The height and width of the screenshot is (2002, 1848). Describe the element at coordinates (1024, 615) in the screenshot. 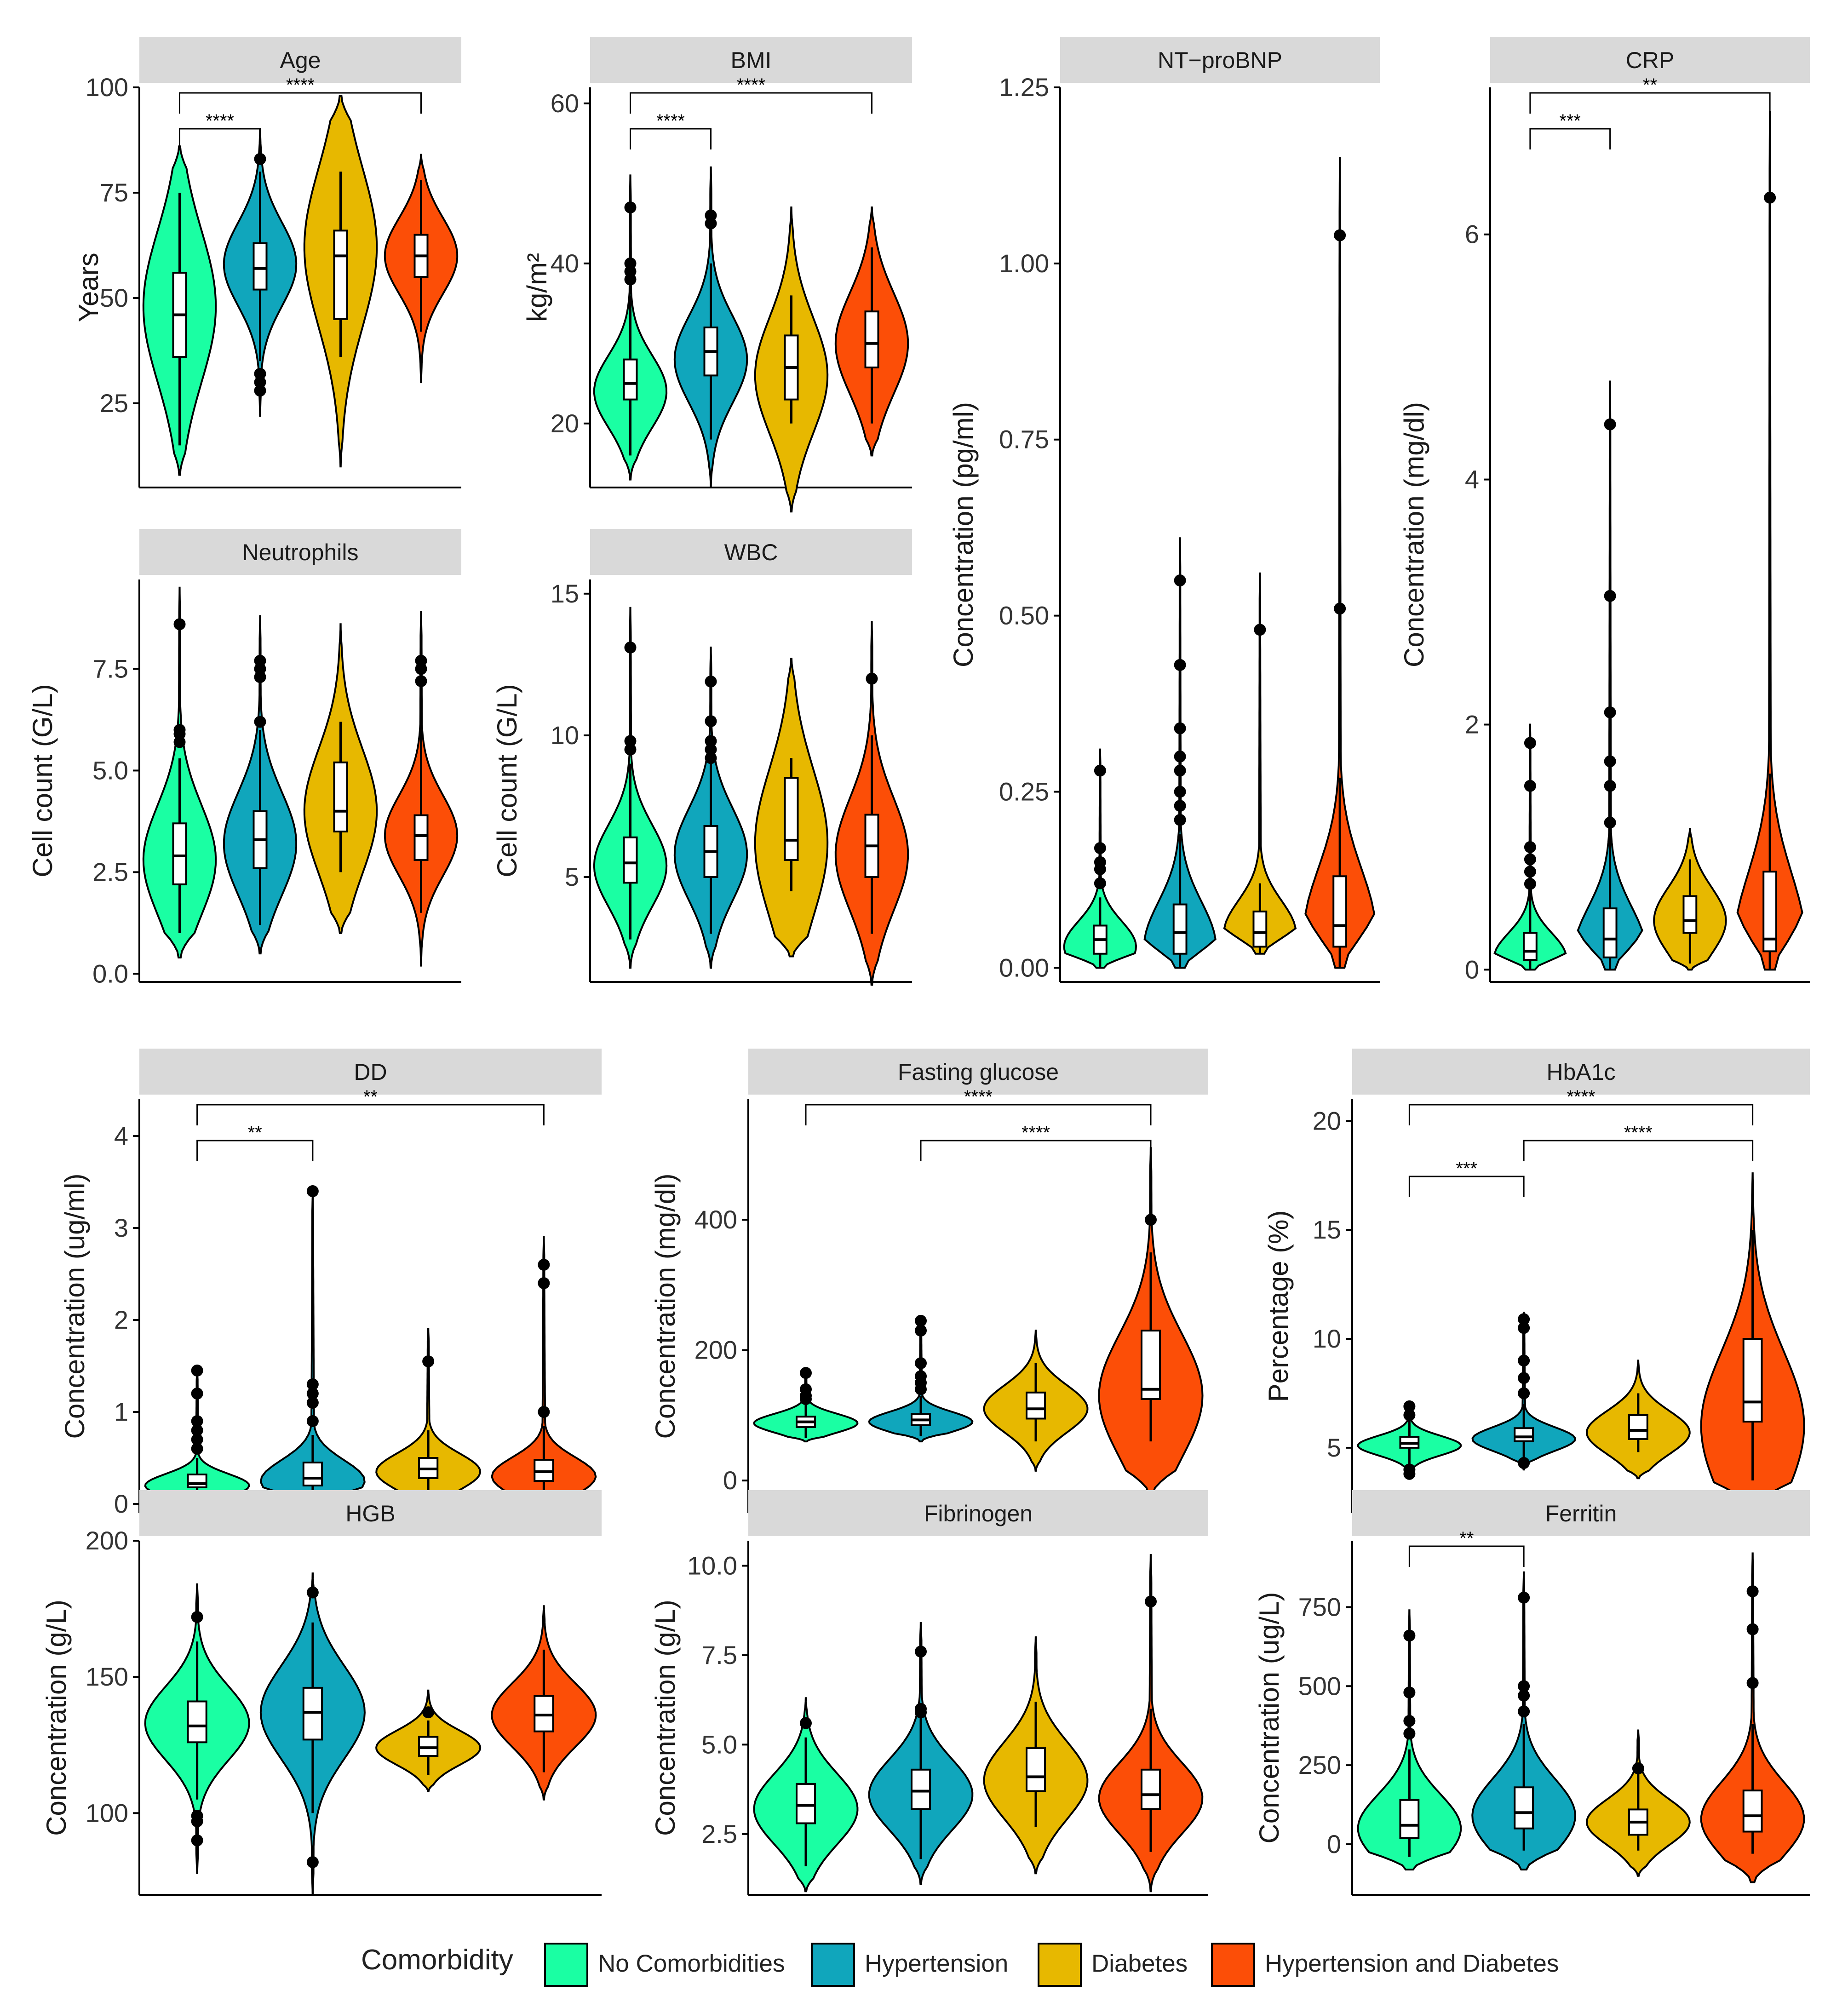

I see `y-tick-label: 0.50` at that location.